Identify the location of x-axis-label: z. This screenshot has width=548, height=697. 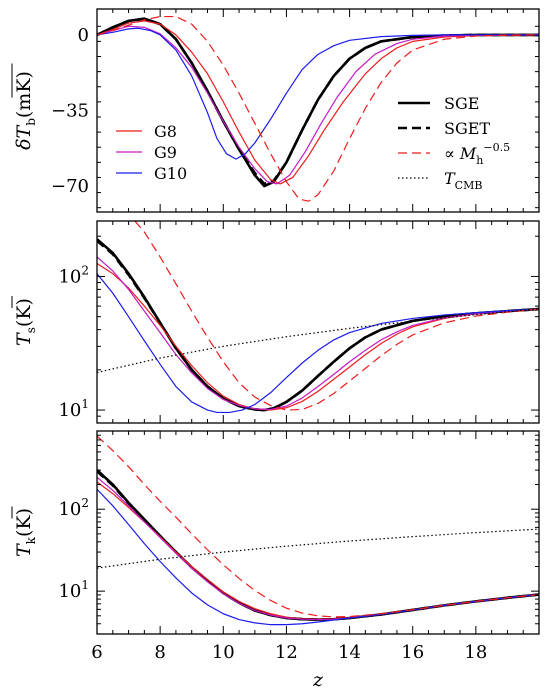
(318, 680).